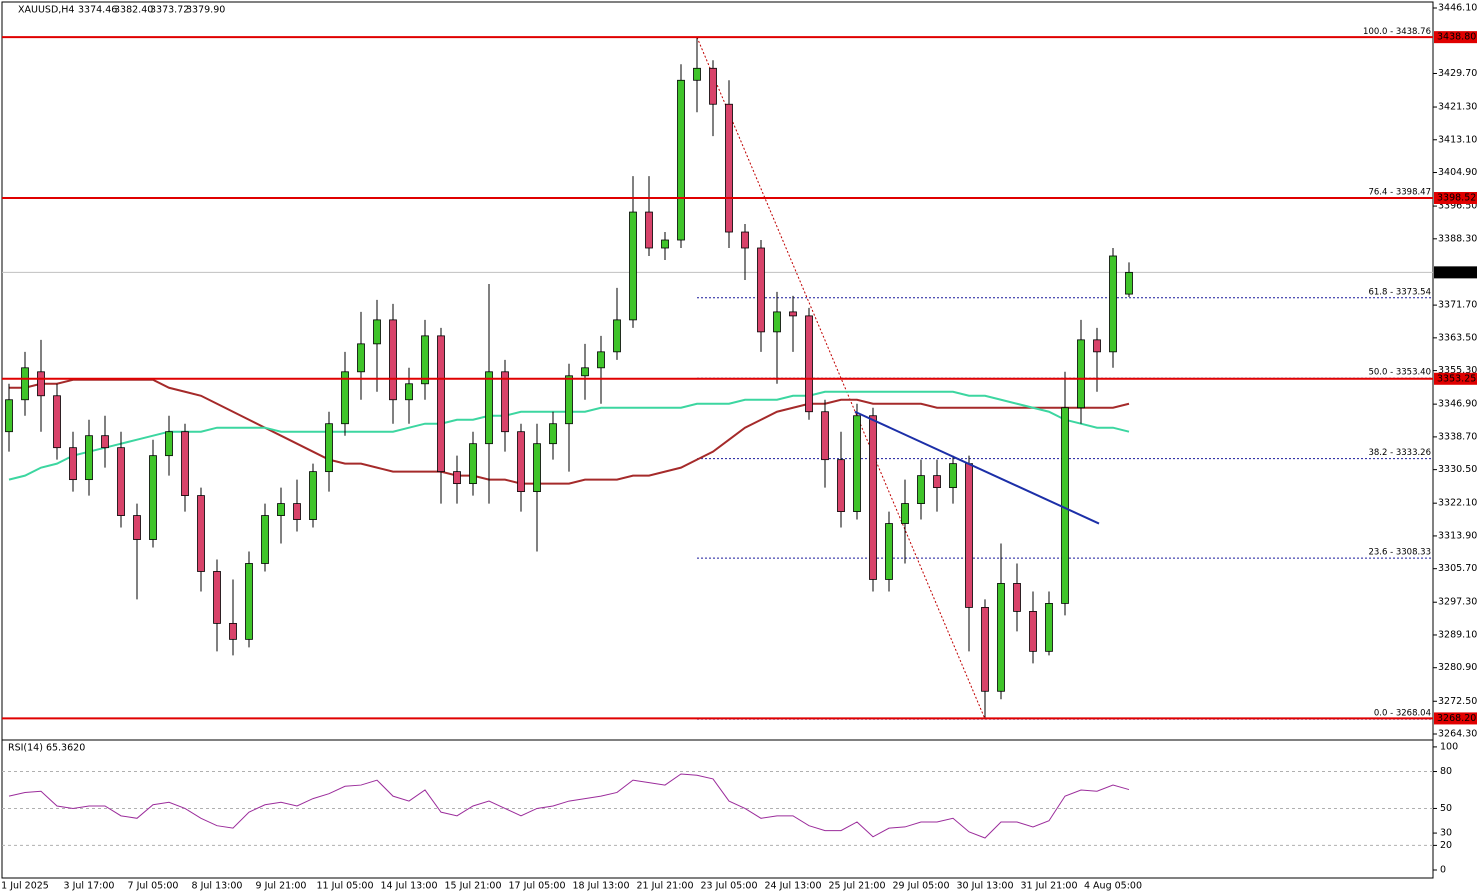 This screenshot has width=1479, height=896. Describe the element at coordinates (1399, 453) in the screenshot. I see `fib-label: 38.2 - 3333.26` at that location.